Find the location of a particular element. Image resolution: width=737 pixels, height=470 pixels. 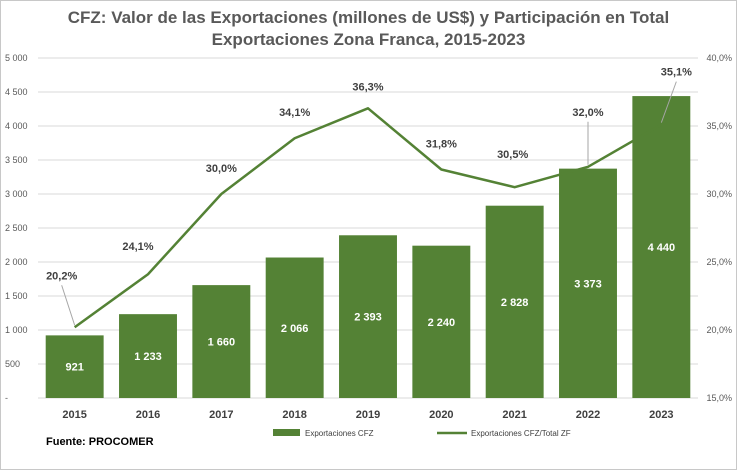

legend-bar-swatch is located at coordinates (286, 432).